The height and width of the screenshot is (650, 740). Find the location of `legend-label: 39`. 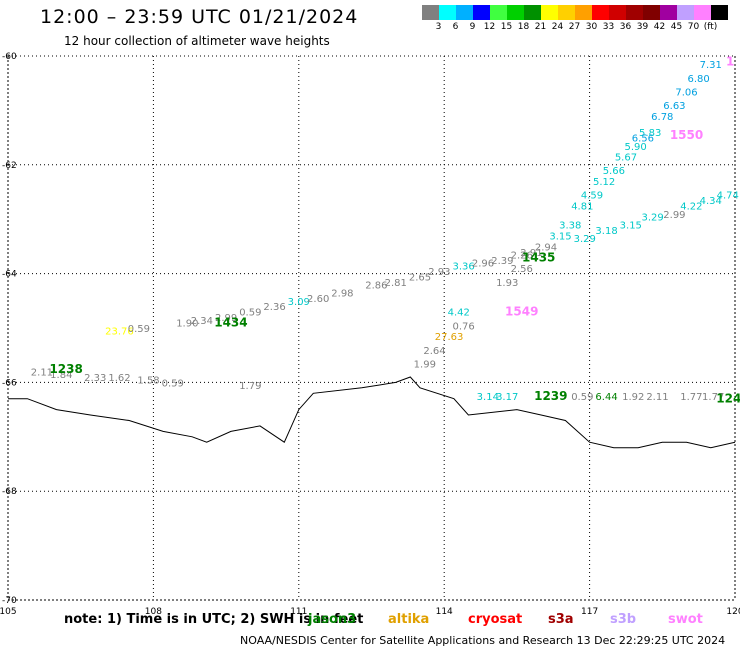

legend-label: 39 is located at coordinates (642, 27).